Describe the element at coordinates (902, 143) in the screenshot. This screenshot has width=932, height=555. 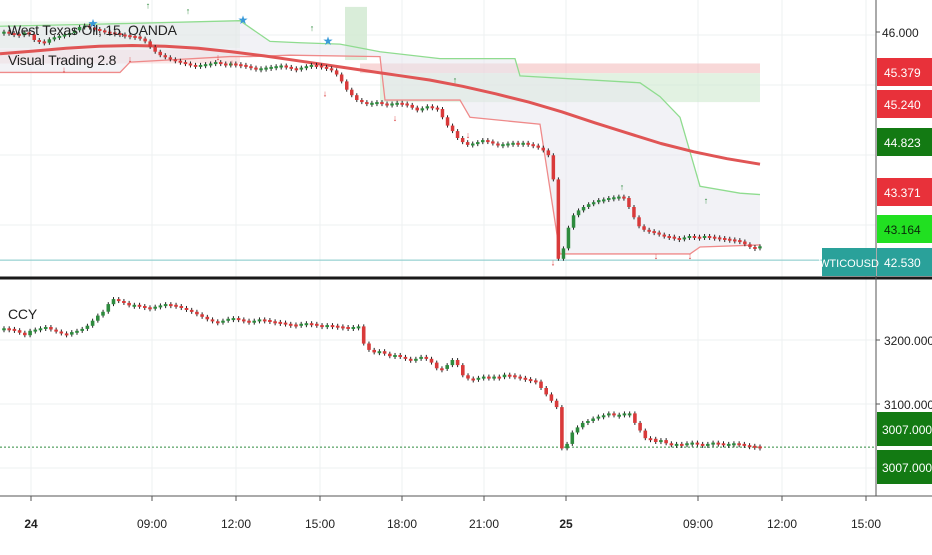
I see `upper-price-badge-label: 44.823` at that location.